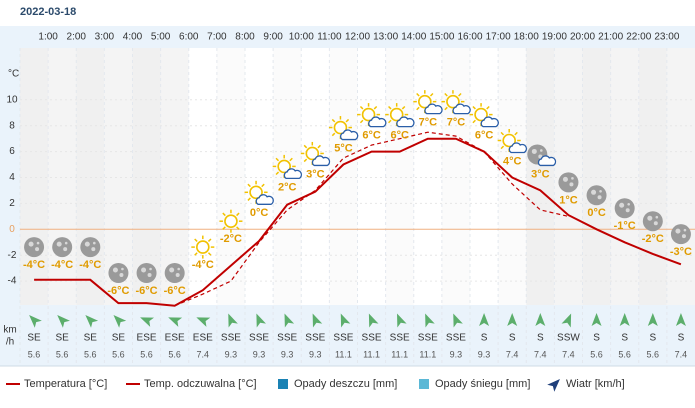 This screenshot has height=408, width=695. Describe the element at coordinates (345, 384) in the screenshot. I see `legend-label: Opady deszczu [mm]` at that location.